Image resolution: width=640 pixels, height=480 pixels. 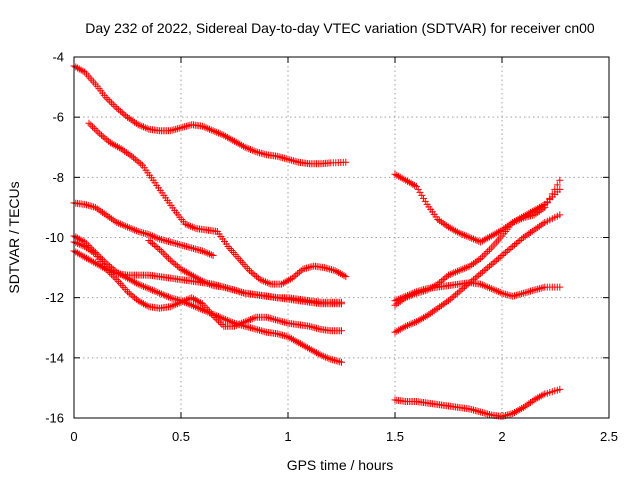 I want to click on series-s11, so click(x=477, y=273).